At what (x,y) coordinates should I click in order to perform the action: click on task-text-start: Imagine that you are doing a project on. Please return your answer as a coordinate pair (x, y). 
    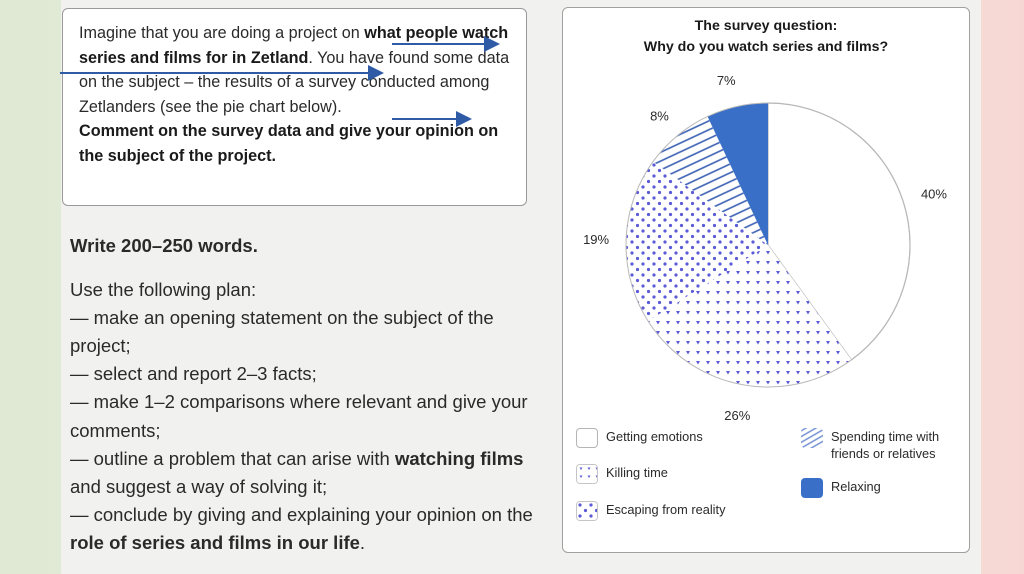
    Looking at the image, I should click on (222, 33).